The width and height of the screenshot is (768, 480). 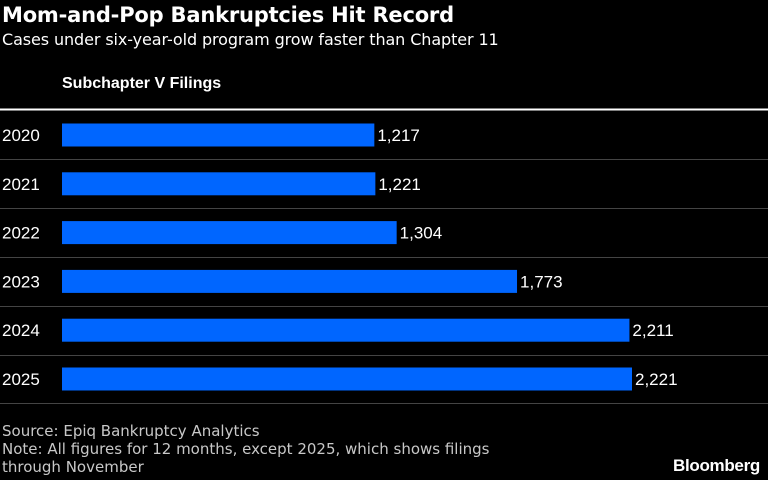 What do you see at coordinates (228, 15) in the screenshot?
I see `chart-title: Mom-and-Pop Bankruptcies Hit Record` at bounding box center [228, 15].